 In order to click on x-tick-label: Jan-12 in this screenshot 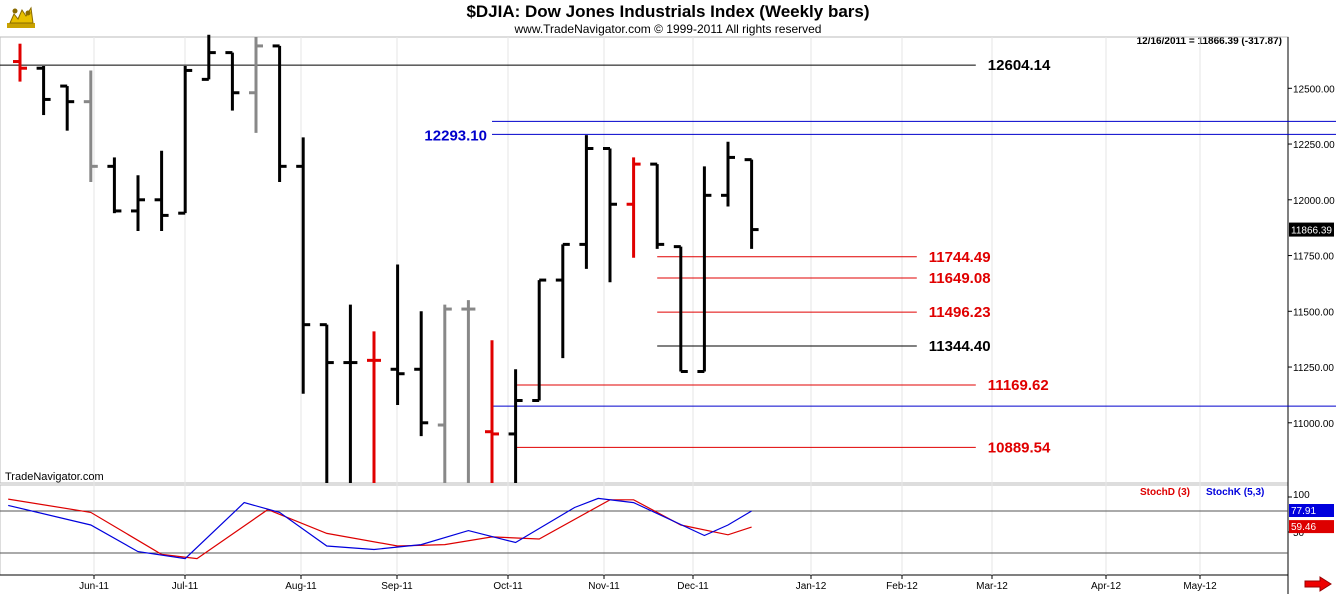, I will do `click(811, 586)`.